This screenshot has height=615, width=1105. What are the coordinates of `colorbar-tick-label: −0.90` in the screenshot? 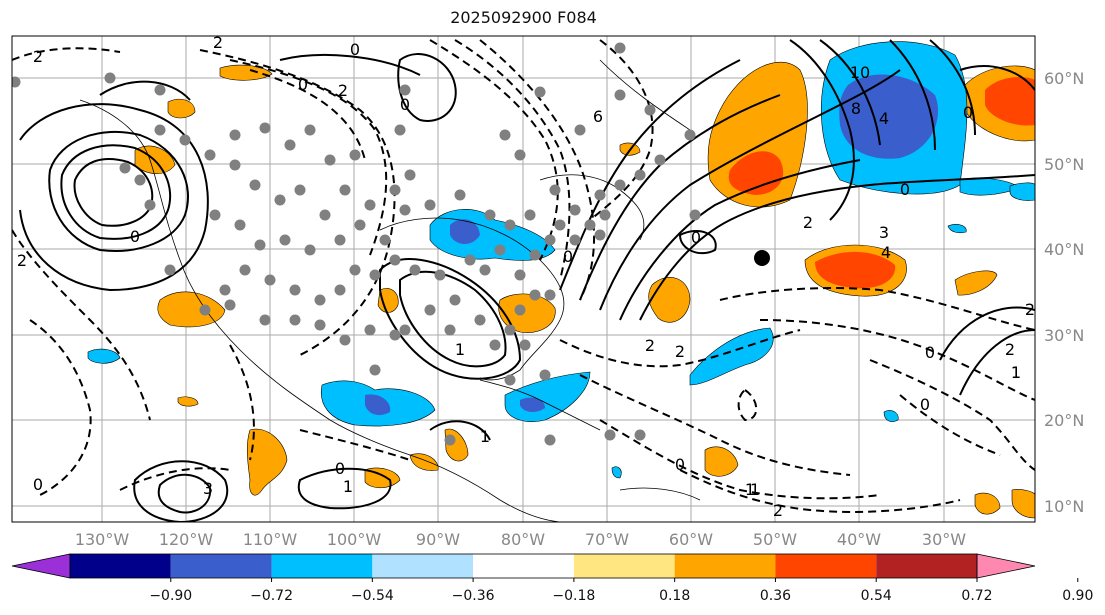 It's located at (170, 596).